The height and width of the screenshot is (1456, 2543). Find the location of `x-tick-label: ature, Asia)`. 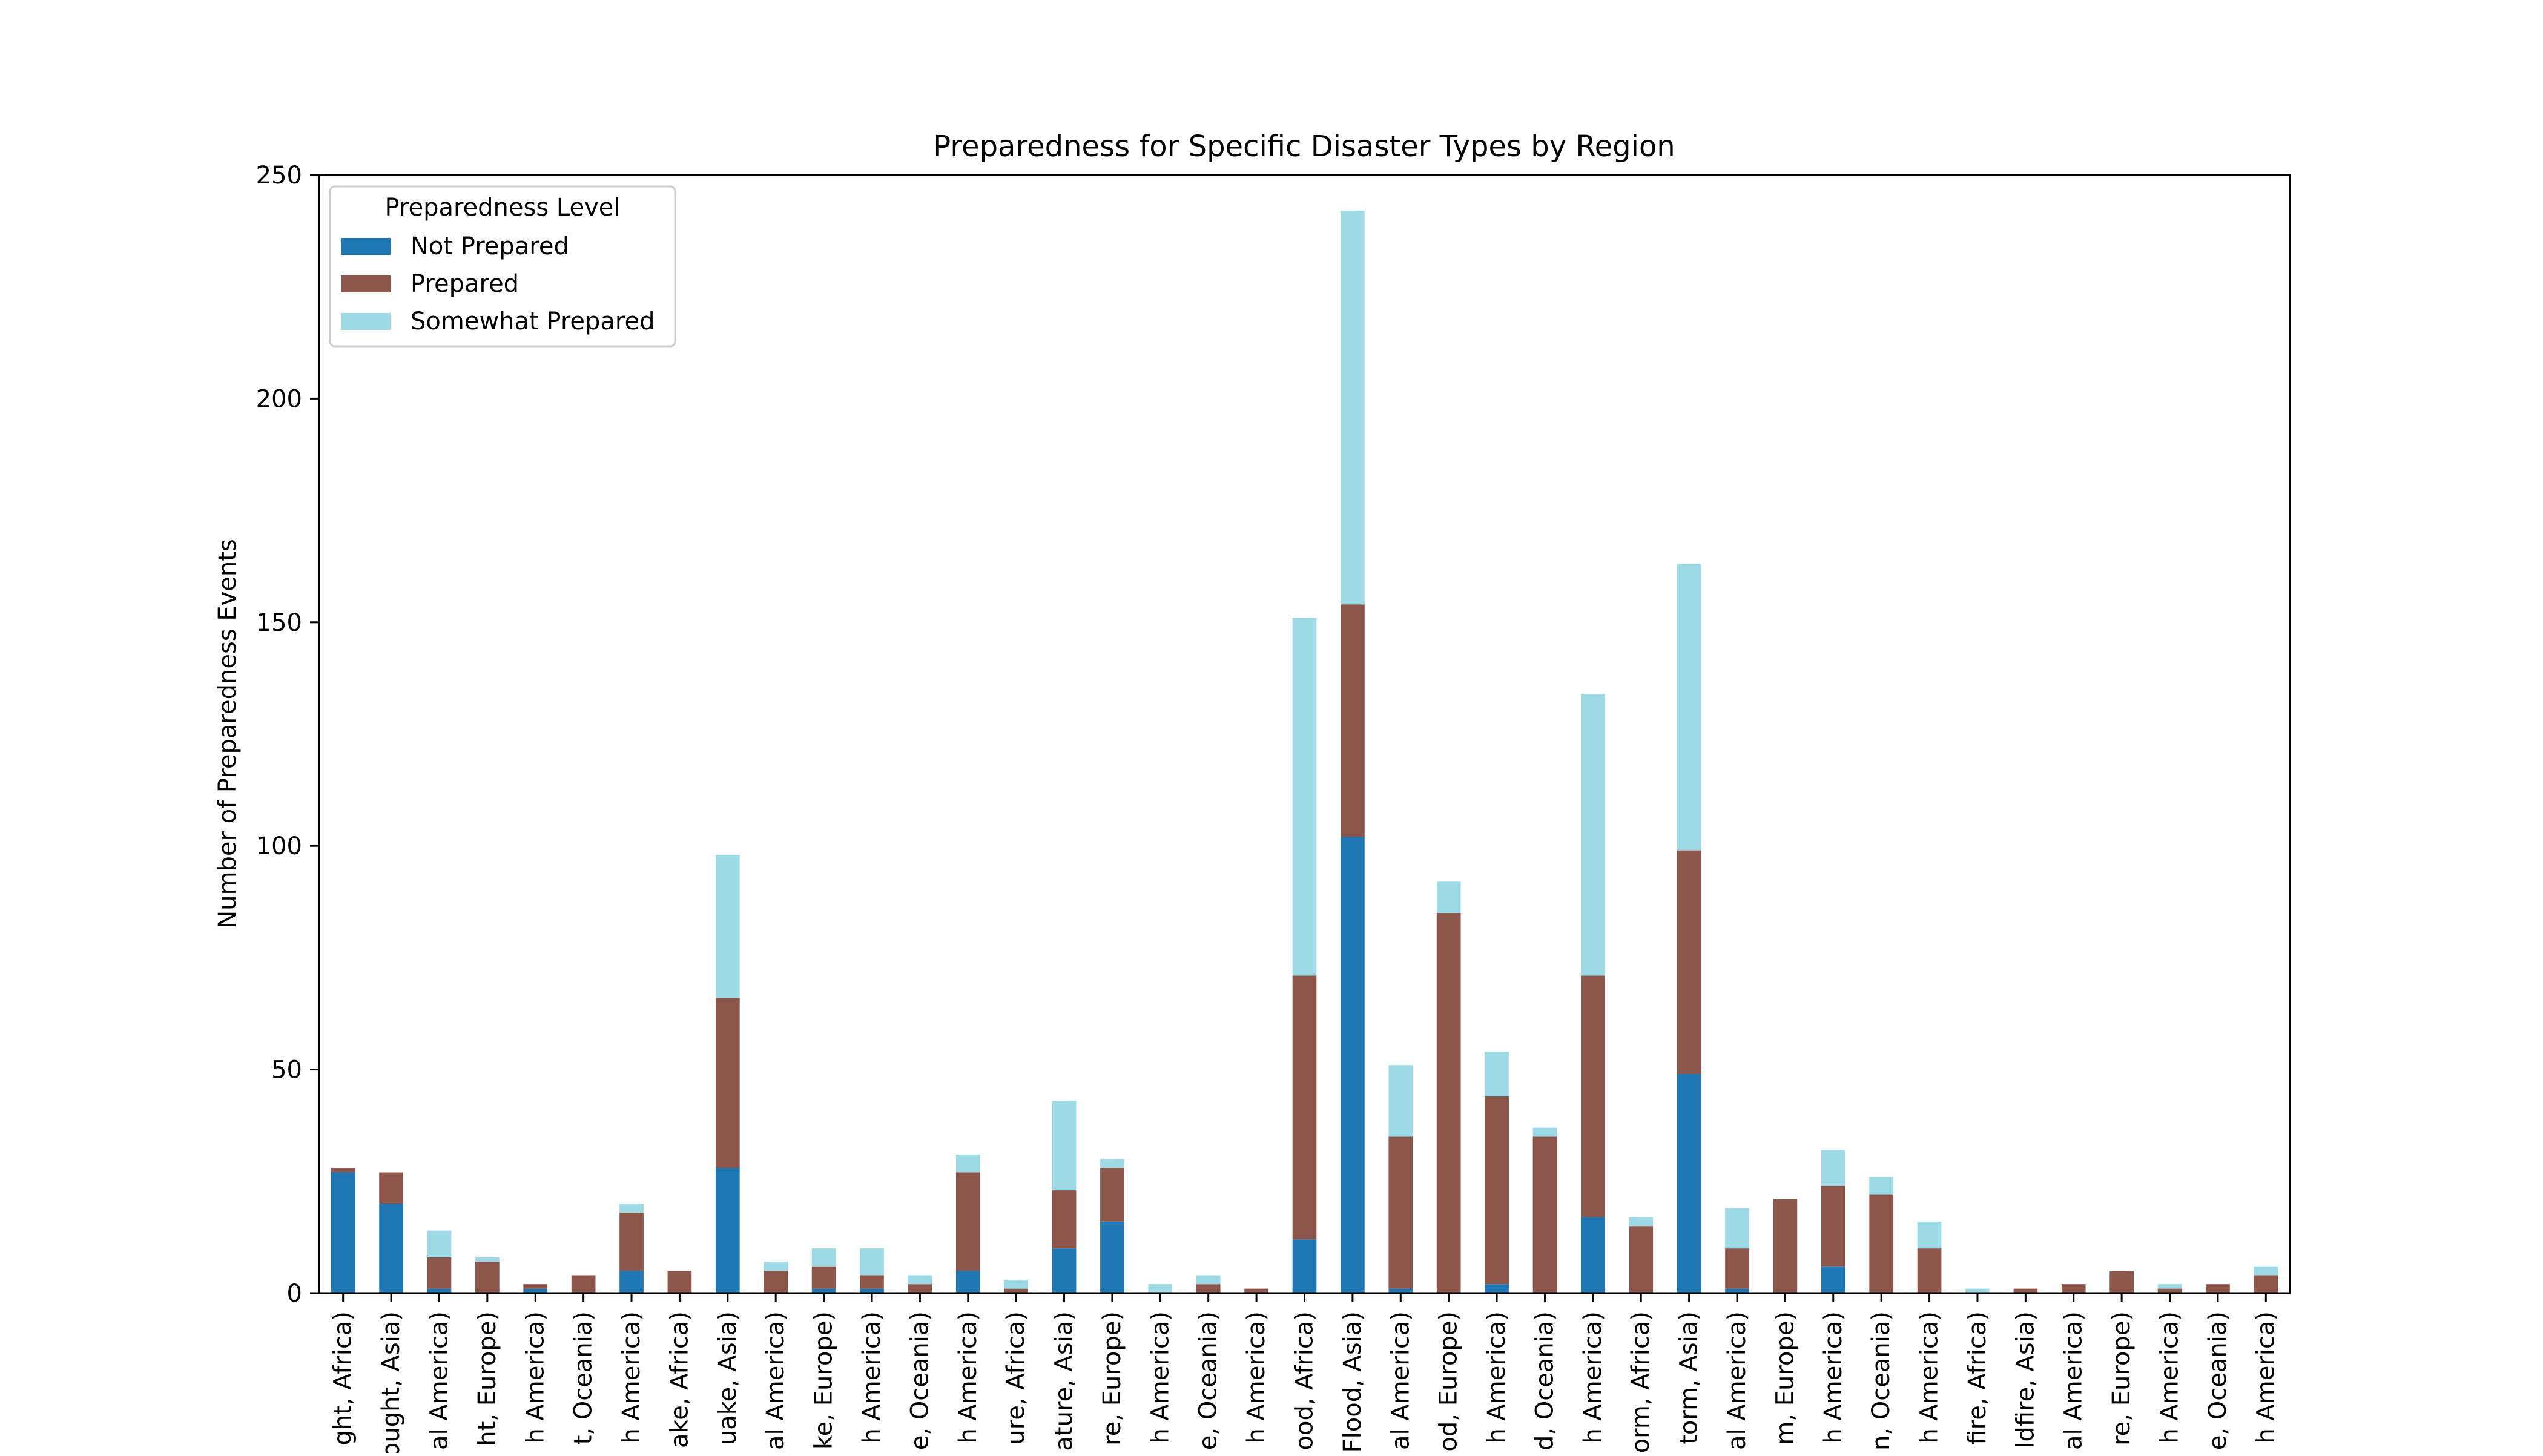

x-tick-label: ature, Asia) is located at coordinates (1065, 1381).